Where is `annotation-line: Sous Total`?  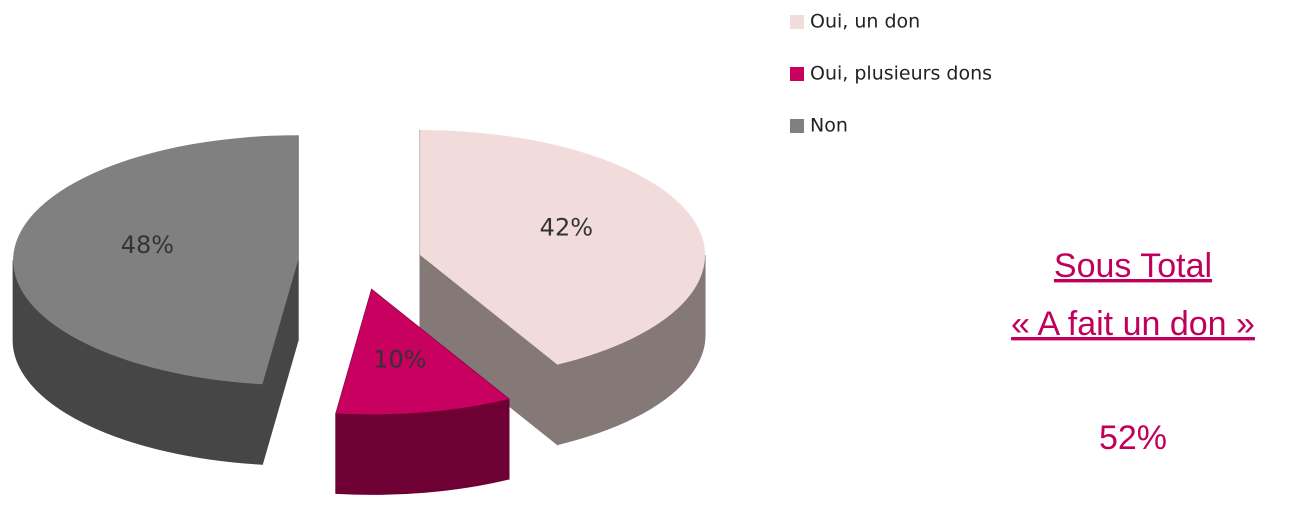
annotation-line: Sous Total is located at coordinates (1133, 266).